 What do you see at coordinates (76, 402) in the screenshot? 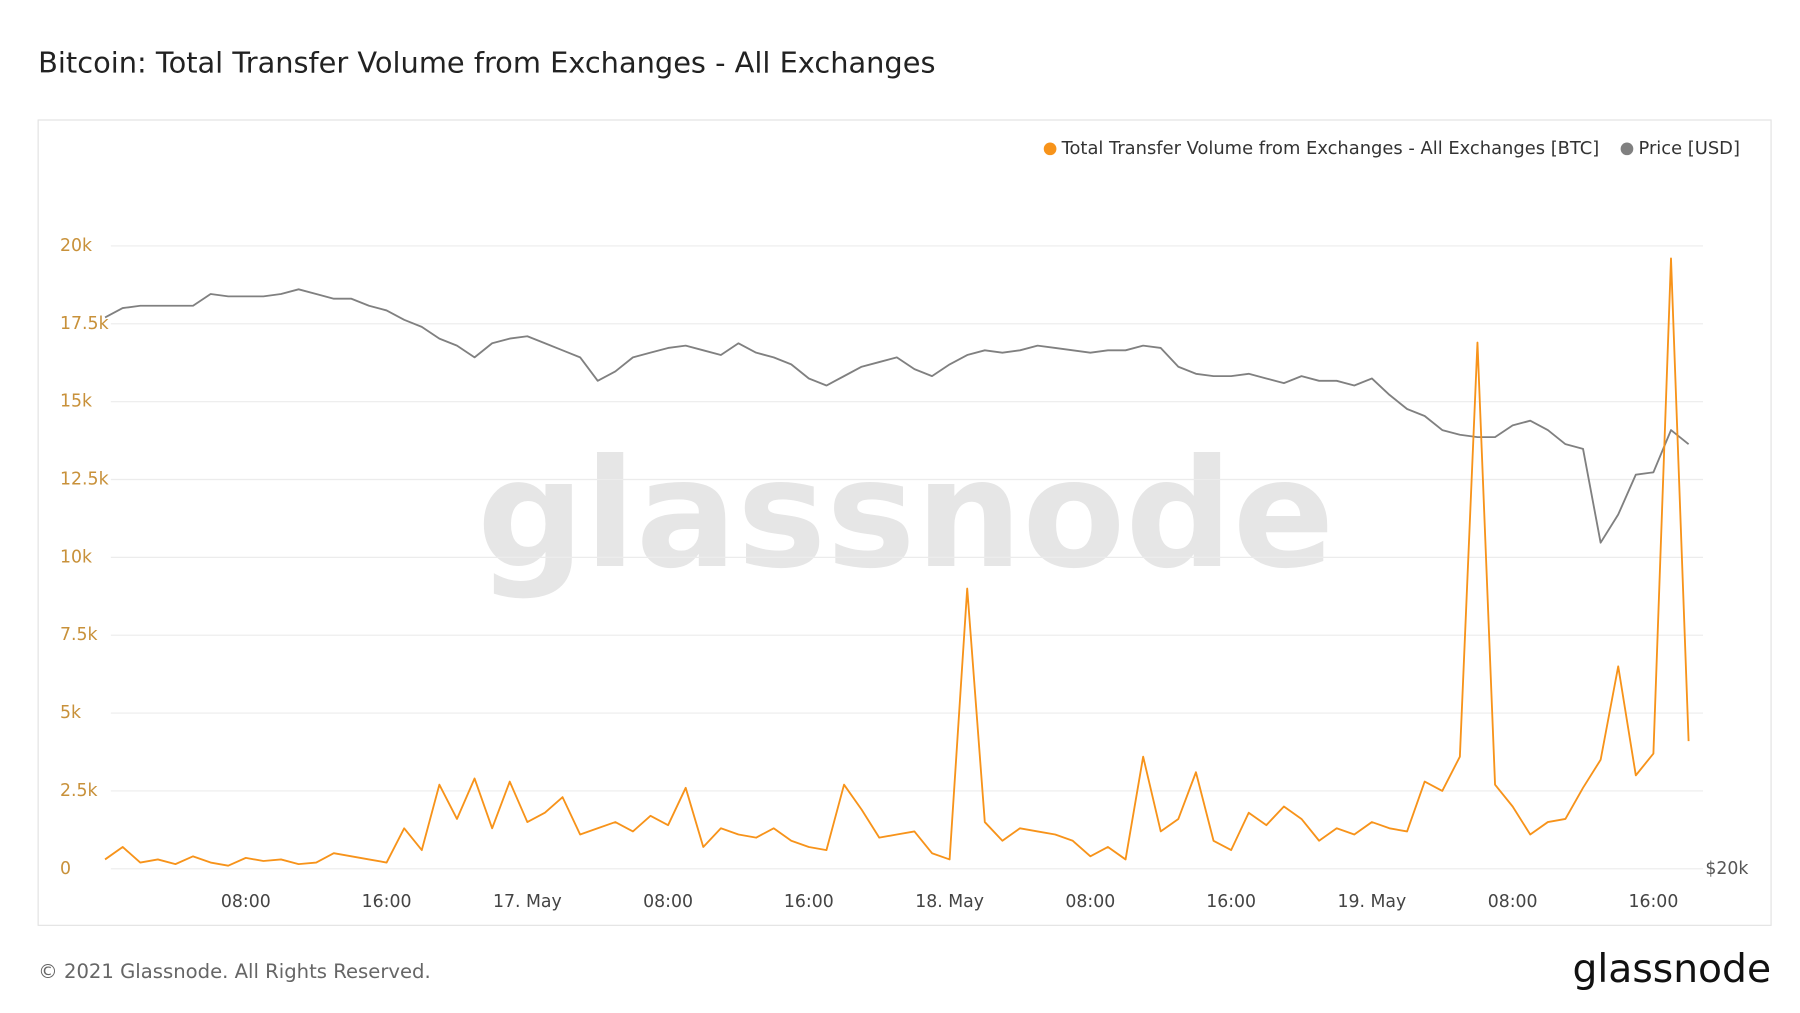
I see `y-tick-label: 15k` at bounding box center [76, 402].